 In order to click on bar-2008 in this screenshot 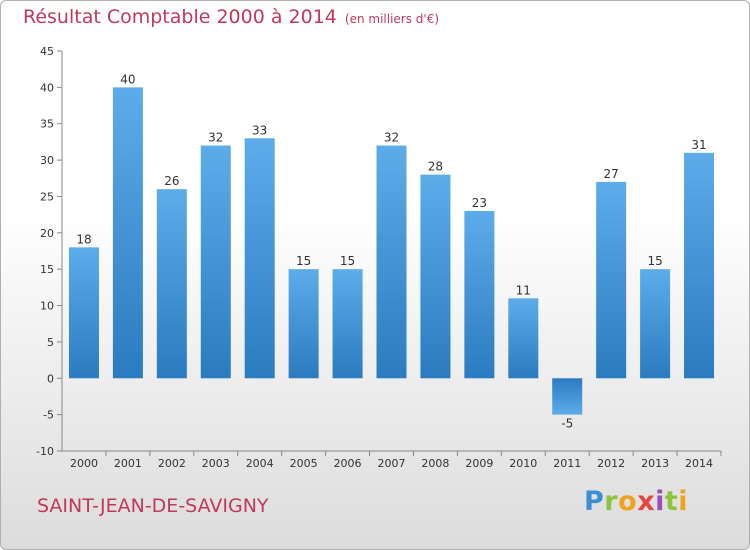, I will do `click(435, 276)`.